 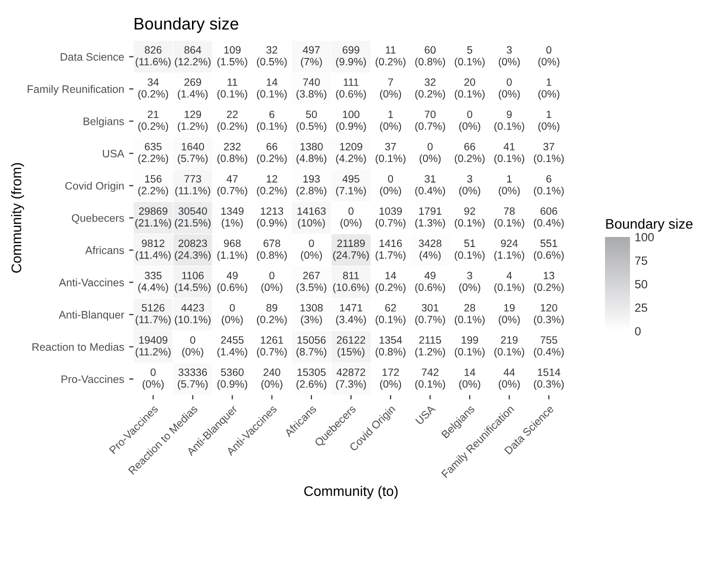 I want to click on data-label: 19 (0%), so click(x=509, y=315).